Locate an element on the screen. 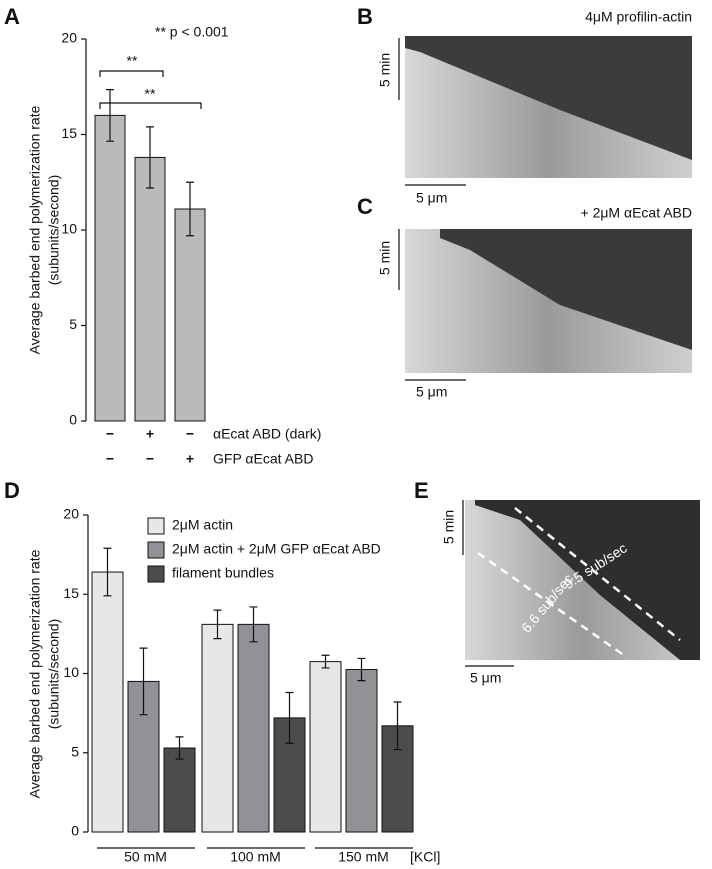 This screenshot has height=869, width=712. panel-letter: D is located at coordinates (12, 490).